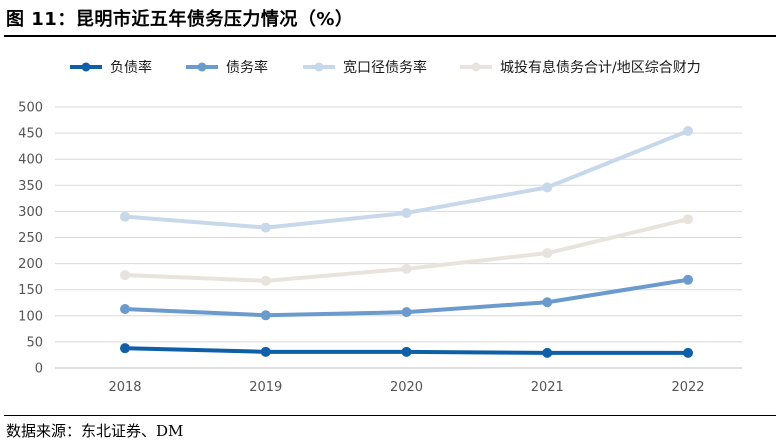  Describe the element at coordinates (30, 290) in the screenshot. I see `y-tick-label: 150` at that location.